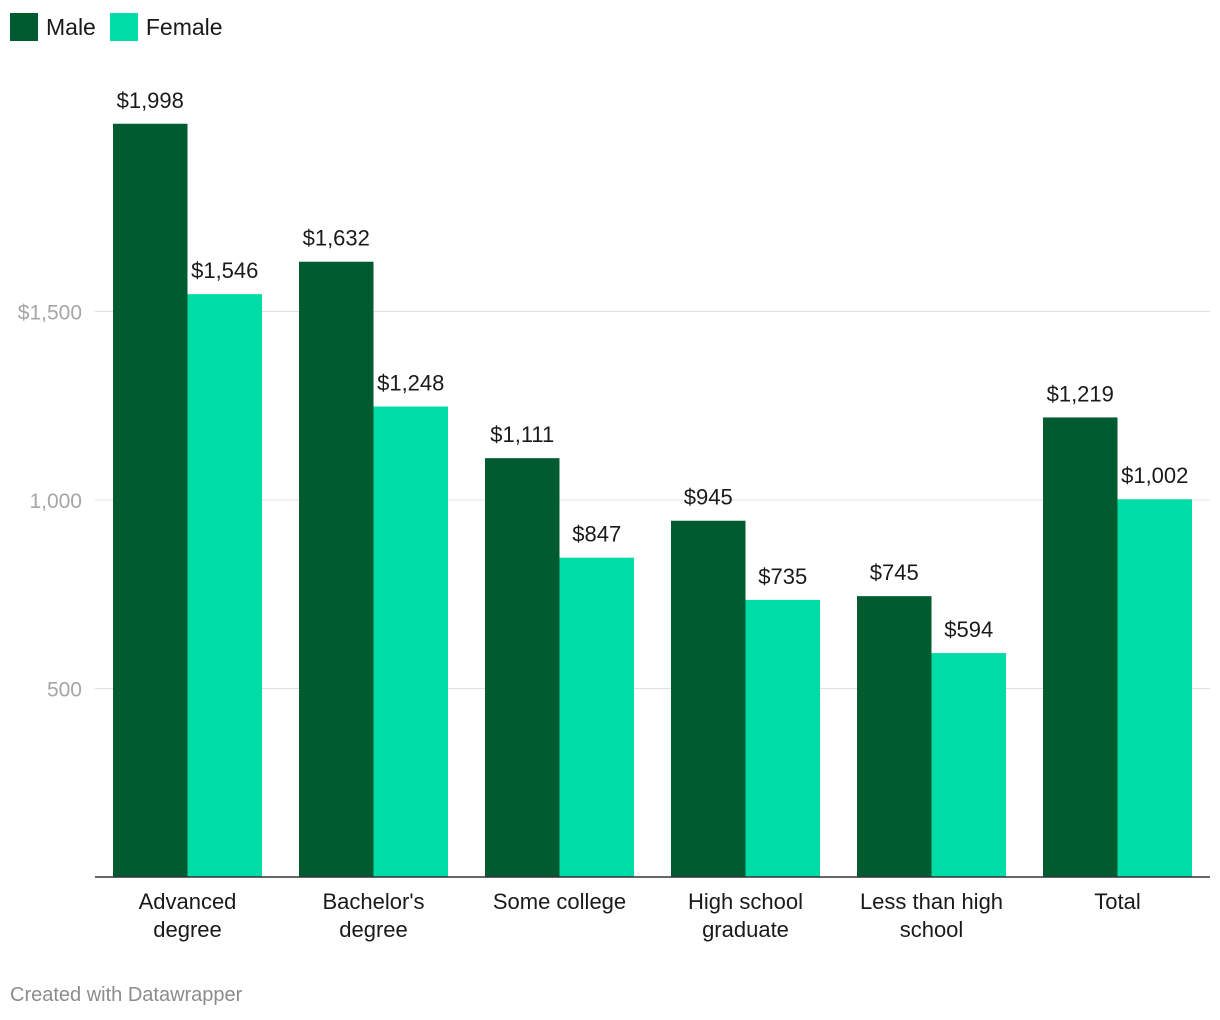  What do you see at coordinates (1154, 475) in the screenshot?
I see `value-label-female-5: $1,002` at bounding box center [1154, 475].